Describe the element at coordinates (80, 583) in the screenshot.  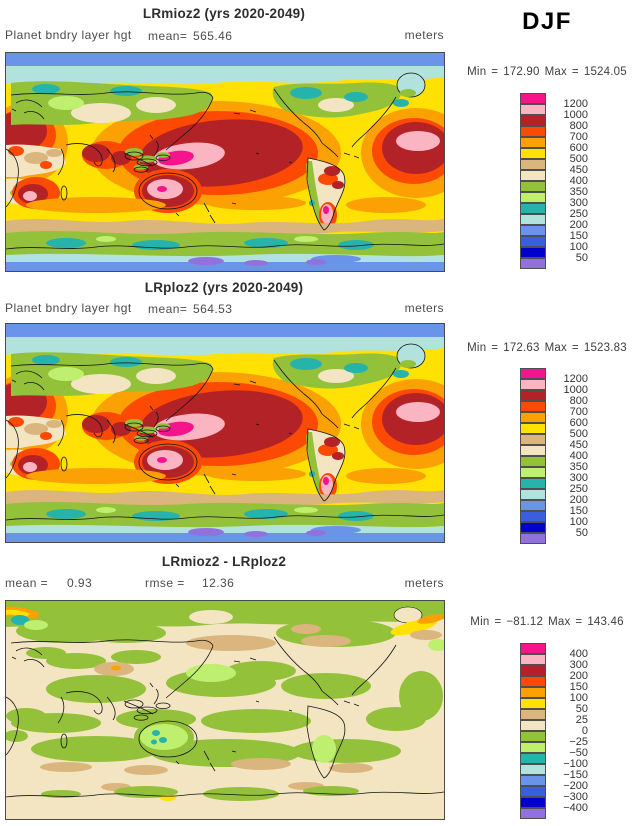
I see `panel3-mean-value: 0.93` at that location.